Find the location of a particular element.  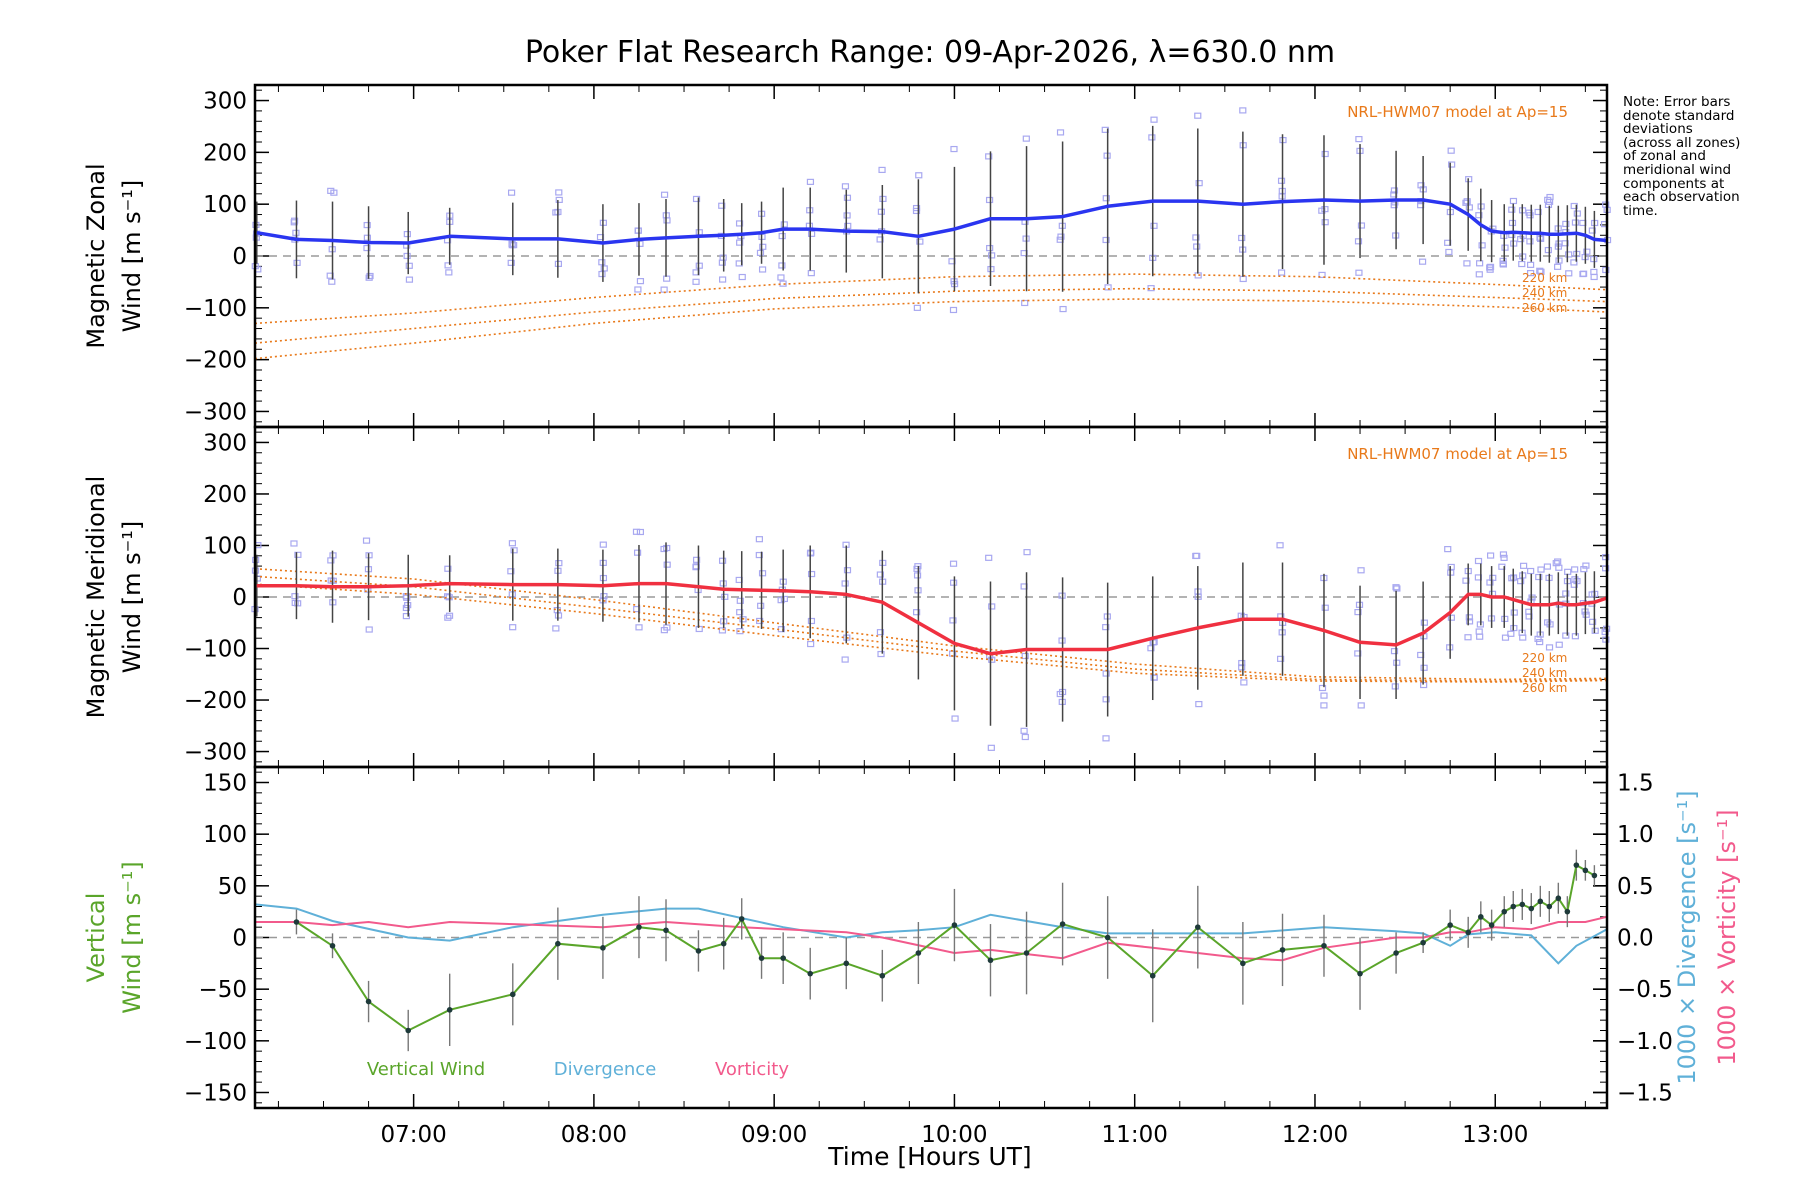

model-altitude-label: 260 km is located at coordinates (1544, 308).